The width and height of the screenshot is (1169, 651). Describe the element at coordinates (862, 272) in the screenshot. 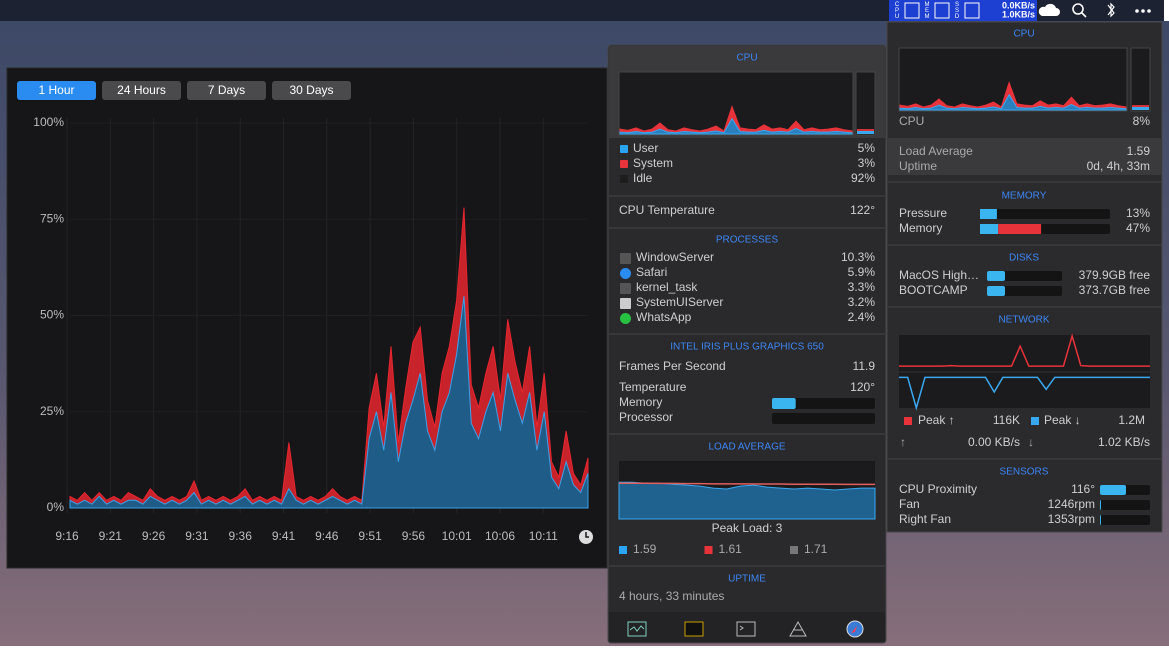

I see `process-value: 5.9%` at that location.